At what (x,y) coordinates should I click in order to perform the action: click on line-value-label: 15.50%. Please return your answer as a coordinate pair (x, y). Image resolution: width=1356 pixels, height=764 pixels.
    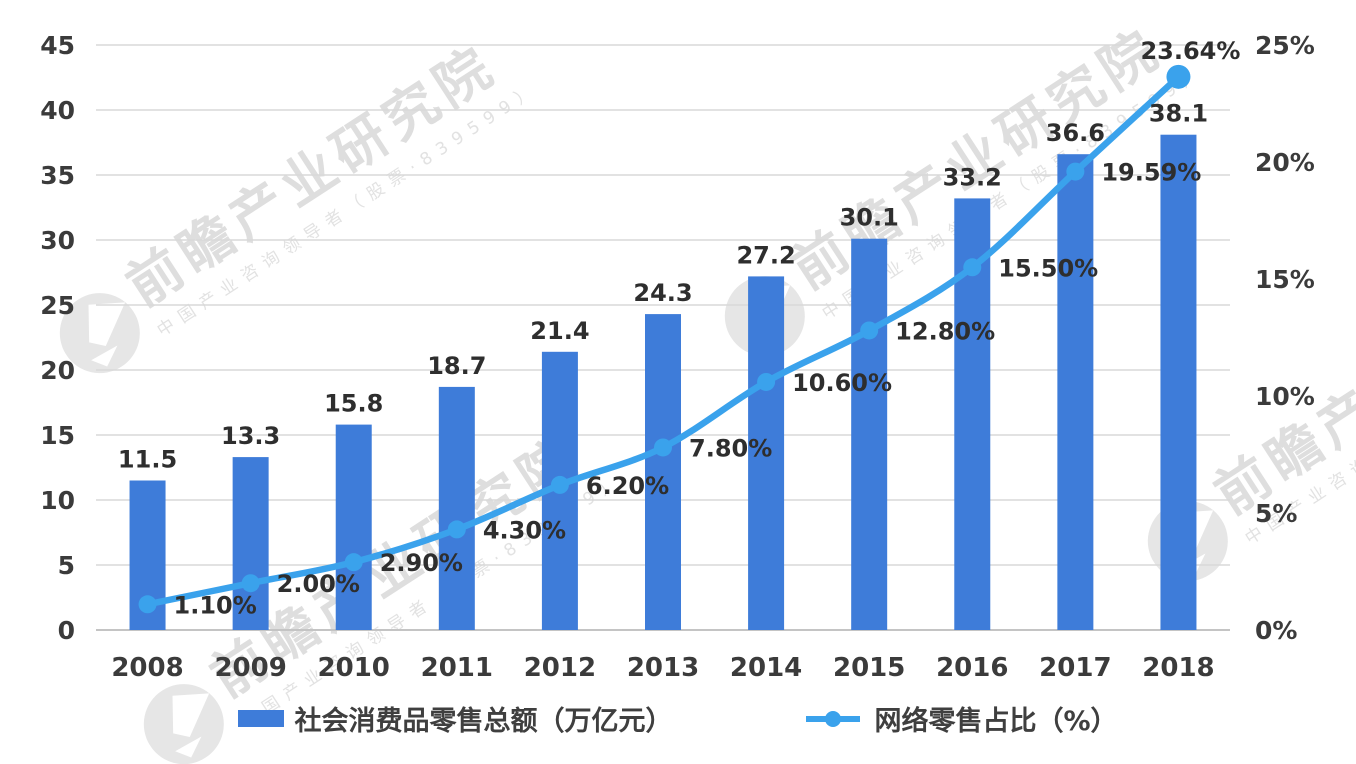
    Looking at the image, I should click on (1048, 268).